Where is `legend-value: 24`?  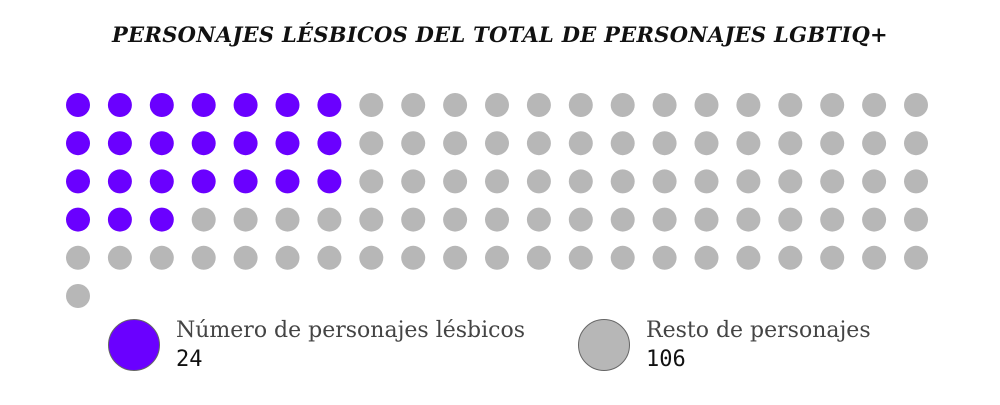
legend-value: 24 is located at coordinates (189, 359).